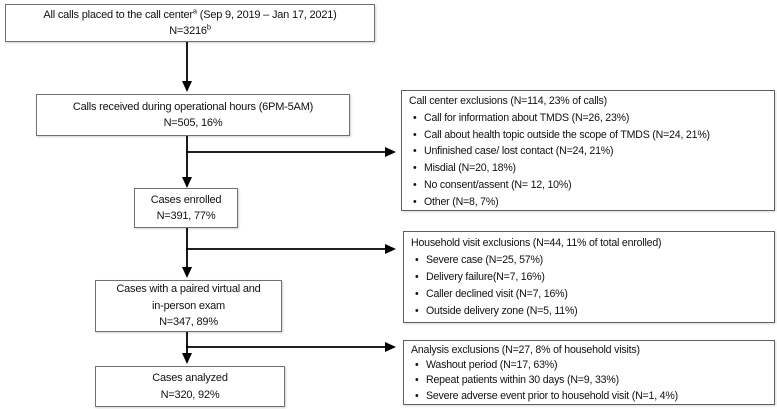 This screenshot has width=777, height=409. Describe the element at coordinates (193, 123) in the screenshot. I see `box-calls-received-line2: N=505, 16%` at that location.